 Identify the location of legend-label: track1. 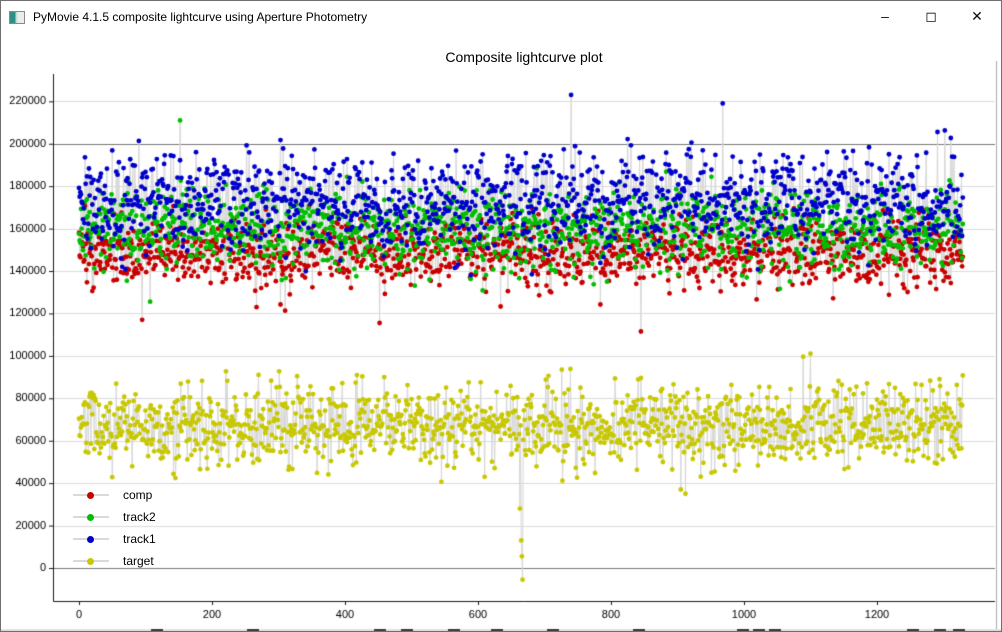
(139, 539).